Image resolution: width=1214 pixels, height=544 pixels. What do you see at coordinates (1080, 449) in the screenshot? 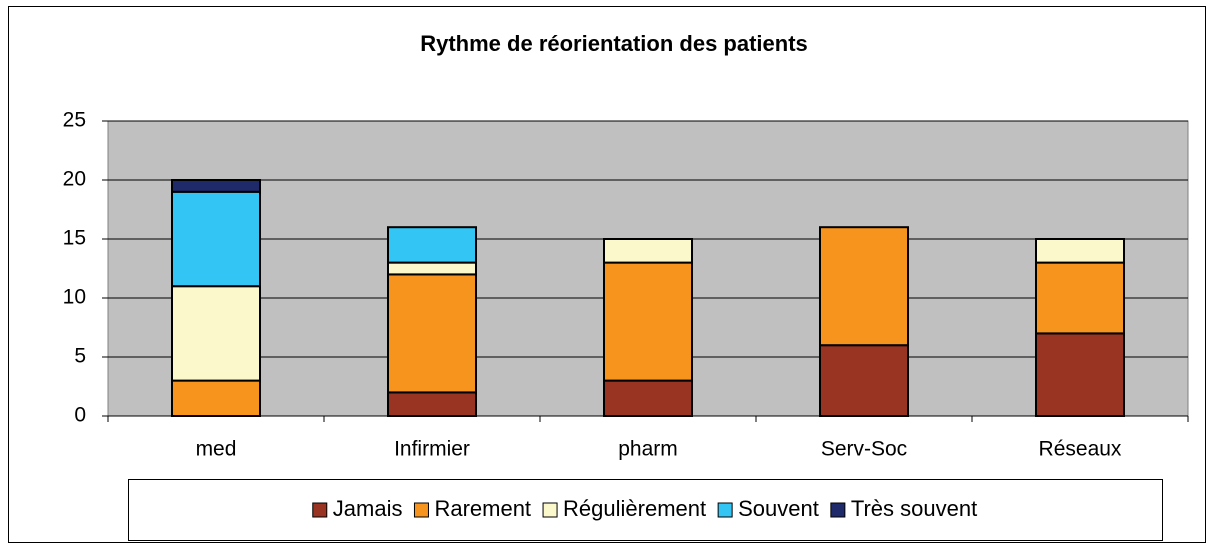
I see `x-tick-label: Réseaux` at bounding box center [1080, 449].